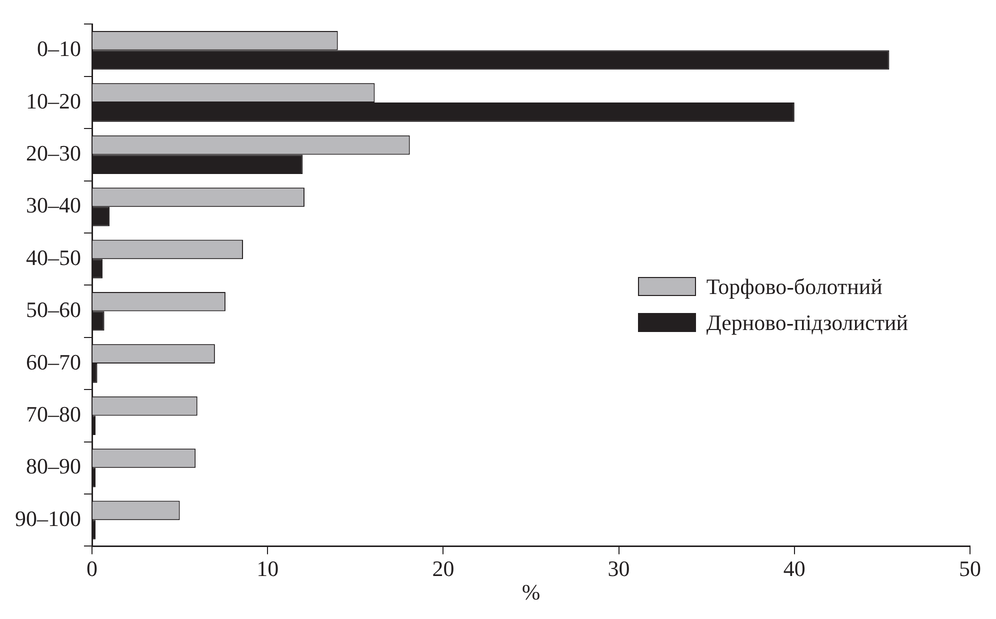  Describe the element at coordinates (53, 309) in the screenshot. I see `y-tick-label: 50–60` at that location.